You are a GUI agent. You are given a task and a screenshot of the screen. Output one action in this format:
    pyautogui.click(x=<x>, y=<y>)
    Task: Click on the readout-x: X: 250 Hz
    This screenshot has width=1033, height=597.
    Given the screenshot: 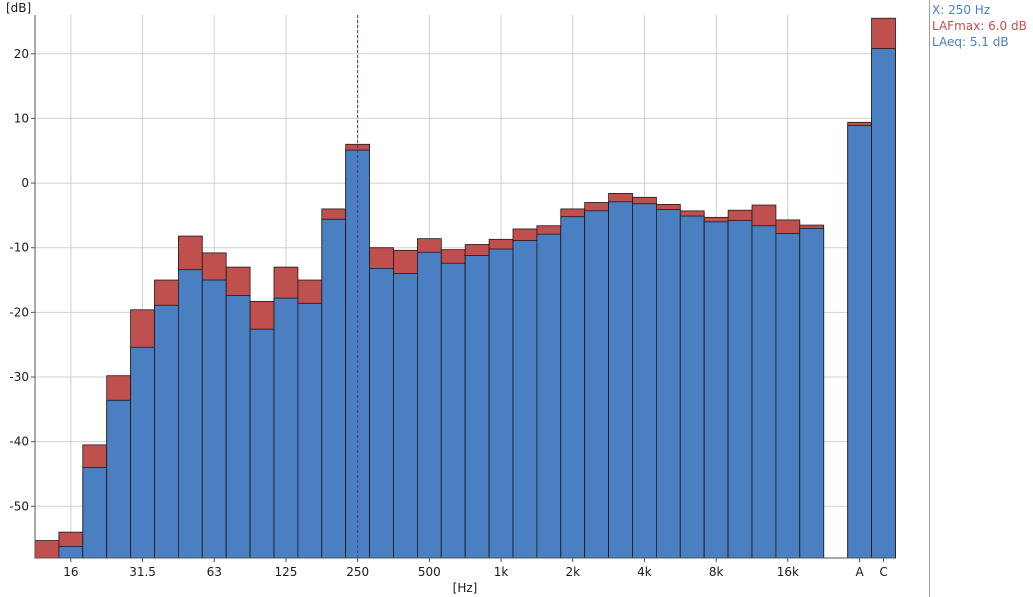 What is the action you would take?
    pyautogui.click(x=961, y=10)
    